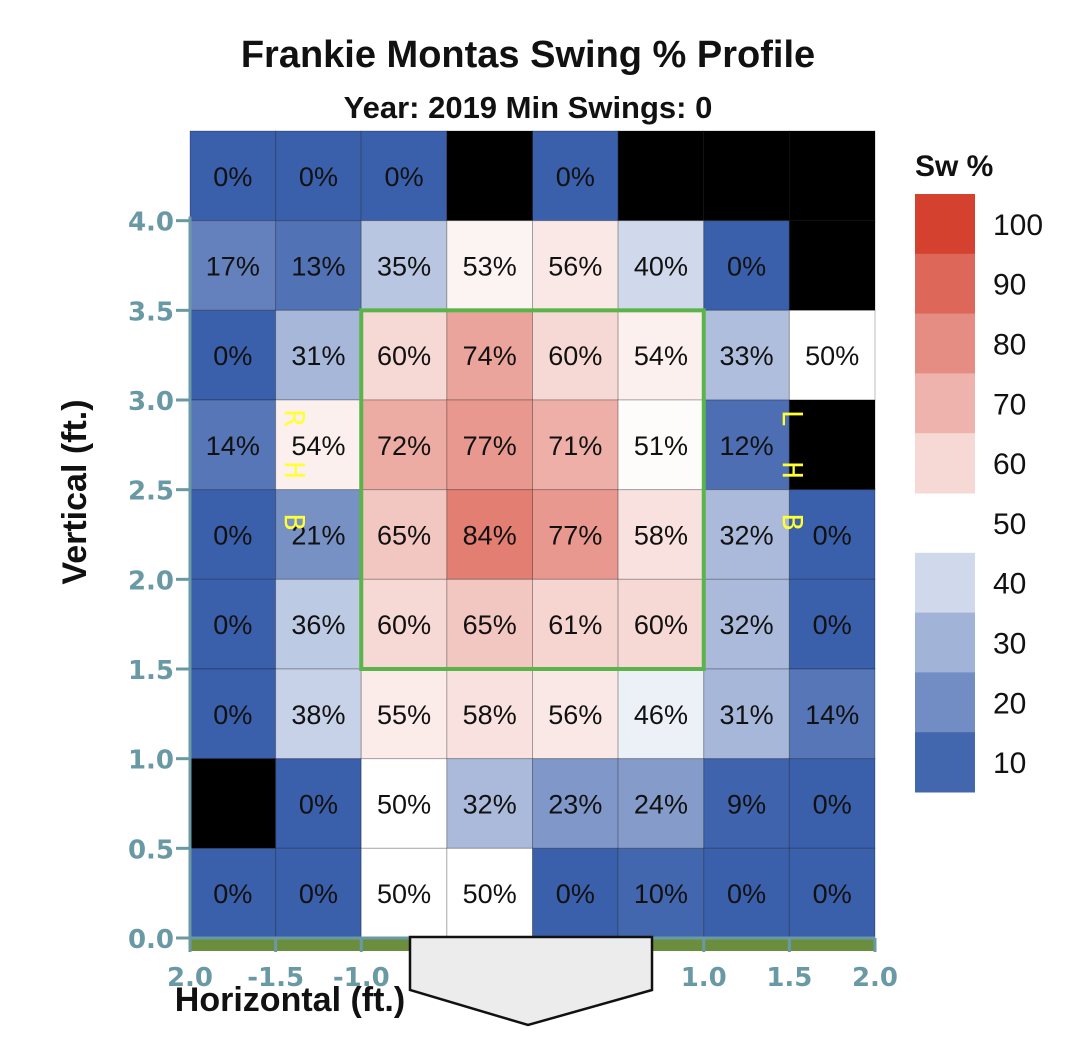 The image size is (1085, 1061). Describe the element at coordinates (747, 356) in the screenshot. I see `cell-value-label: 33%` at that location.